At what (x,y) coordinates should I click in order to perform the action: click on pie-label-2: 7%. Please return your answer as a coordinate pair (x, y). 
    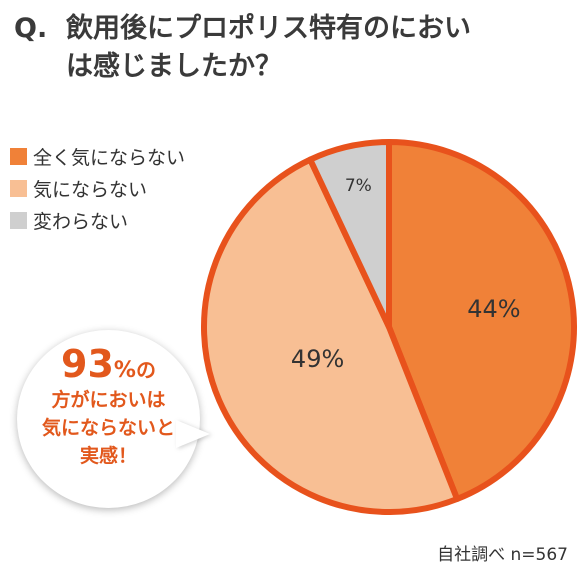
    Looking at the image, I should click on (358, 186).